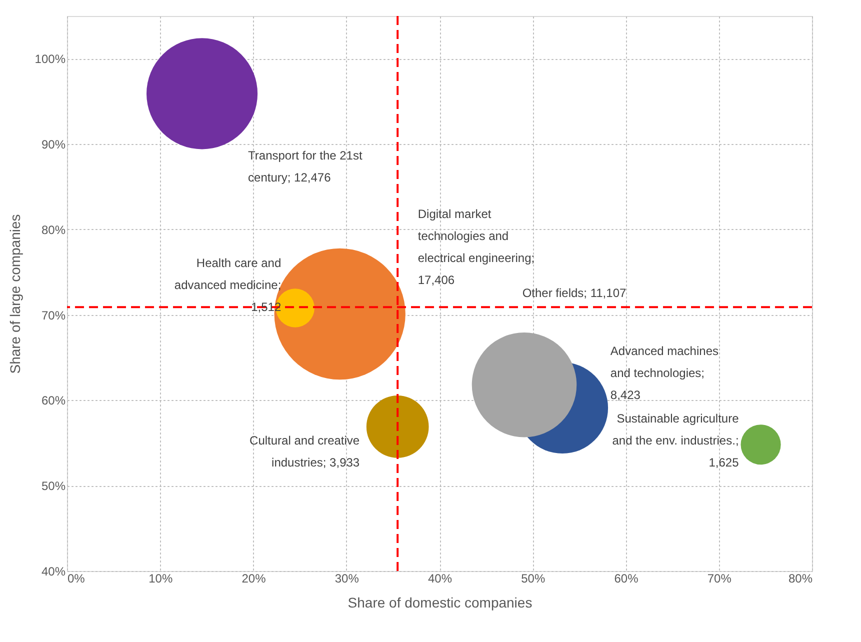 The width and height of the screenshot is (861, 642). What do you see at coordinates (625, 395) in the screenshot?
I see `data-label: 8,423` at bounding box center [625, 395].